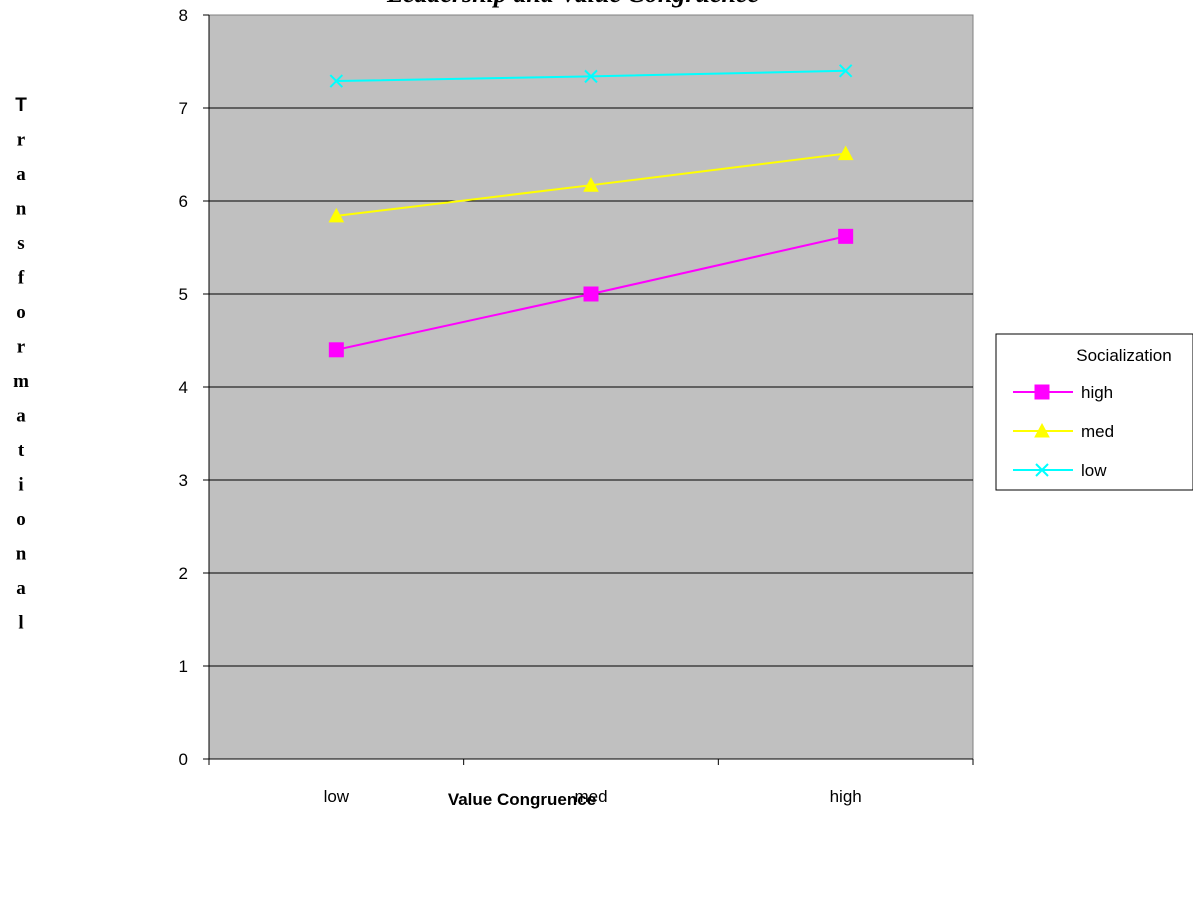 The image size is (1193, 899). What do you see at coordinates (183, 108) in the screenshot?
I see `y-tick-label: 7` at bounding box center [183, 108].